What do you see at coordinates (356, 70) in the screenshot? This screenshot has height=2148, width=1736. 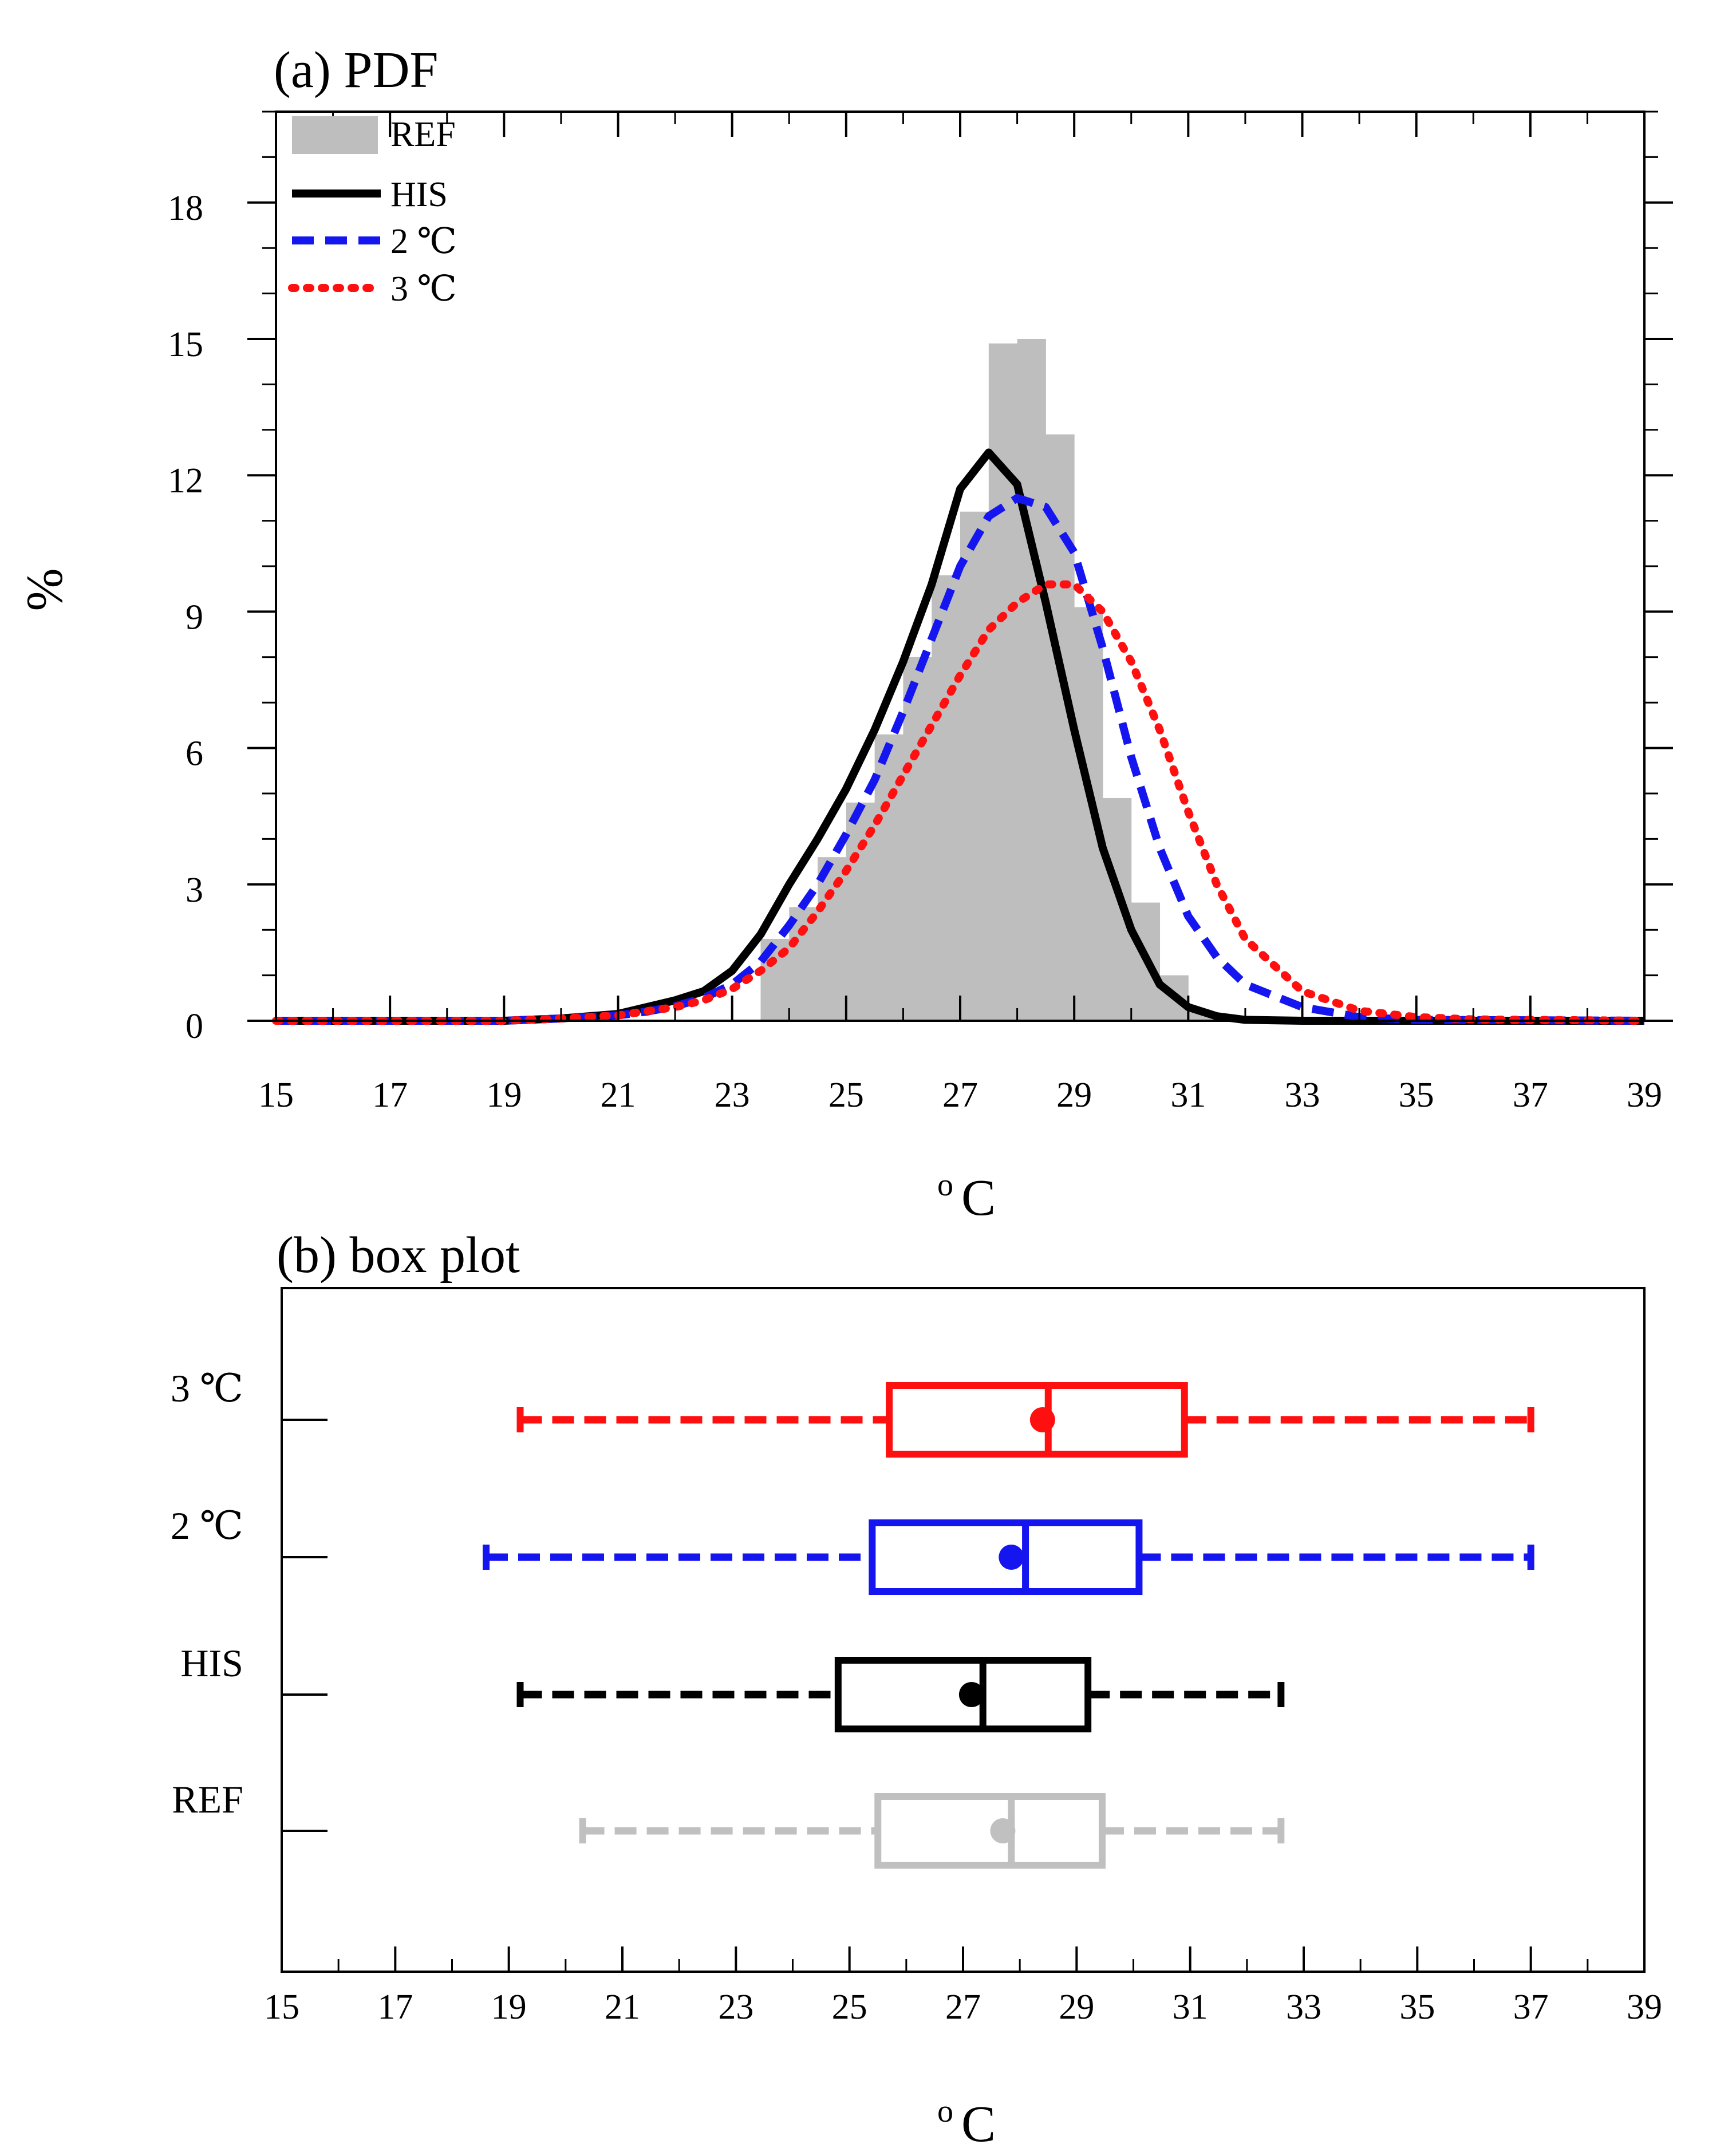 I see `pdf-title: (a) PDF` at bounding box center [356, 70].